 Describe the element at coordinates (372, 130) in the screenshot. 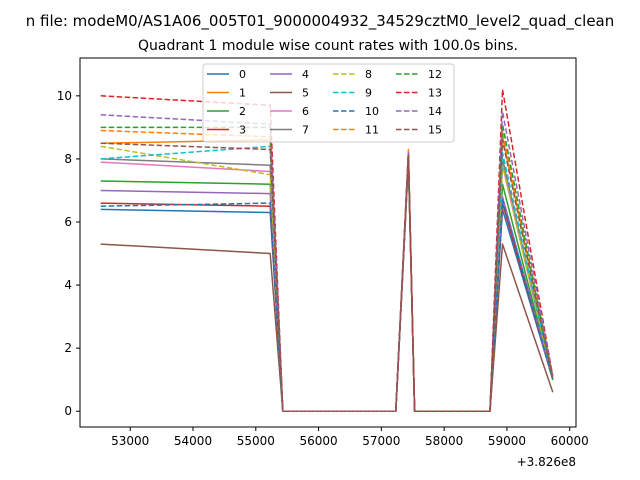

I see `legend-label-11: 11` at that location.